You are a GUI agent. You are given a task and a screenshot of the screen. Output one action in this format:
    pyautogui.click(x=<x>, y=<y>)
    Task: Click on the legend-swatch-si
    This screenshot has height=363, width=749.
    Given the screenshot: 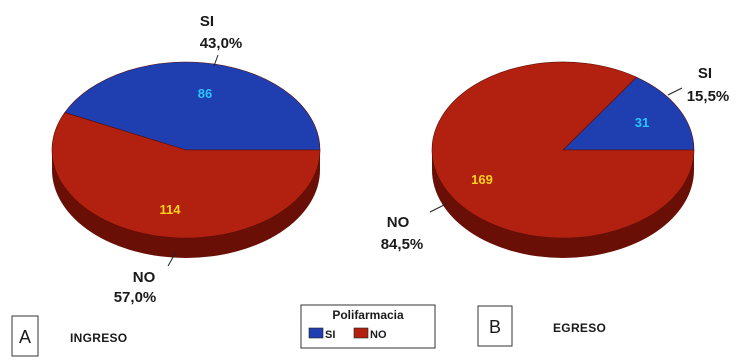 What is the action you would take?
    pyautogui.click(x=316, y=333)
    